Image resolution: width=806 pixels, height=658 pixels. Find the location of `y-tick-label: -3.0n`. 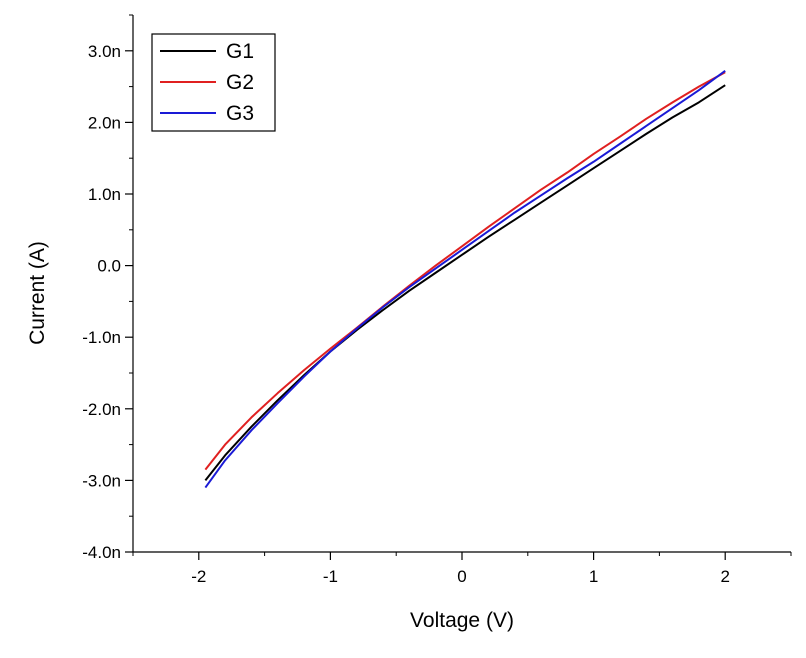

y-tick-label: -3.0n is located at coordinates (101, 480).